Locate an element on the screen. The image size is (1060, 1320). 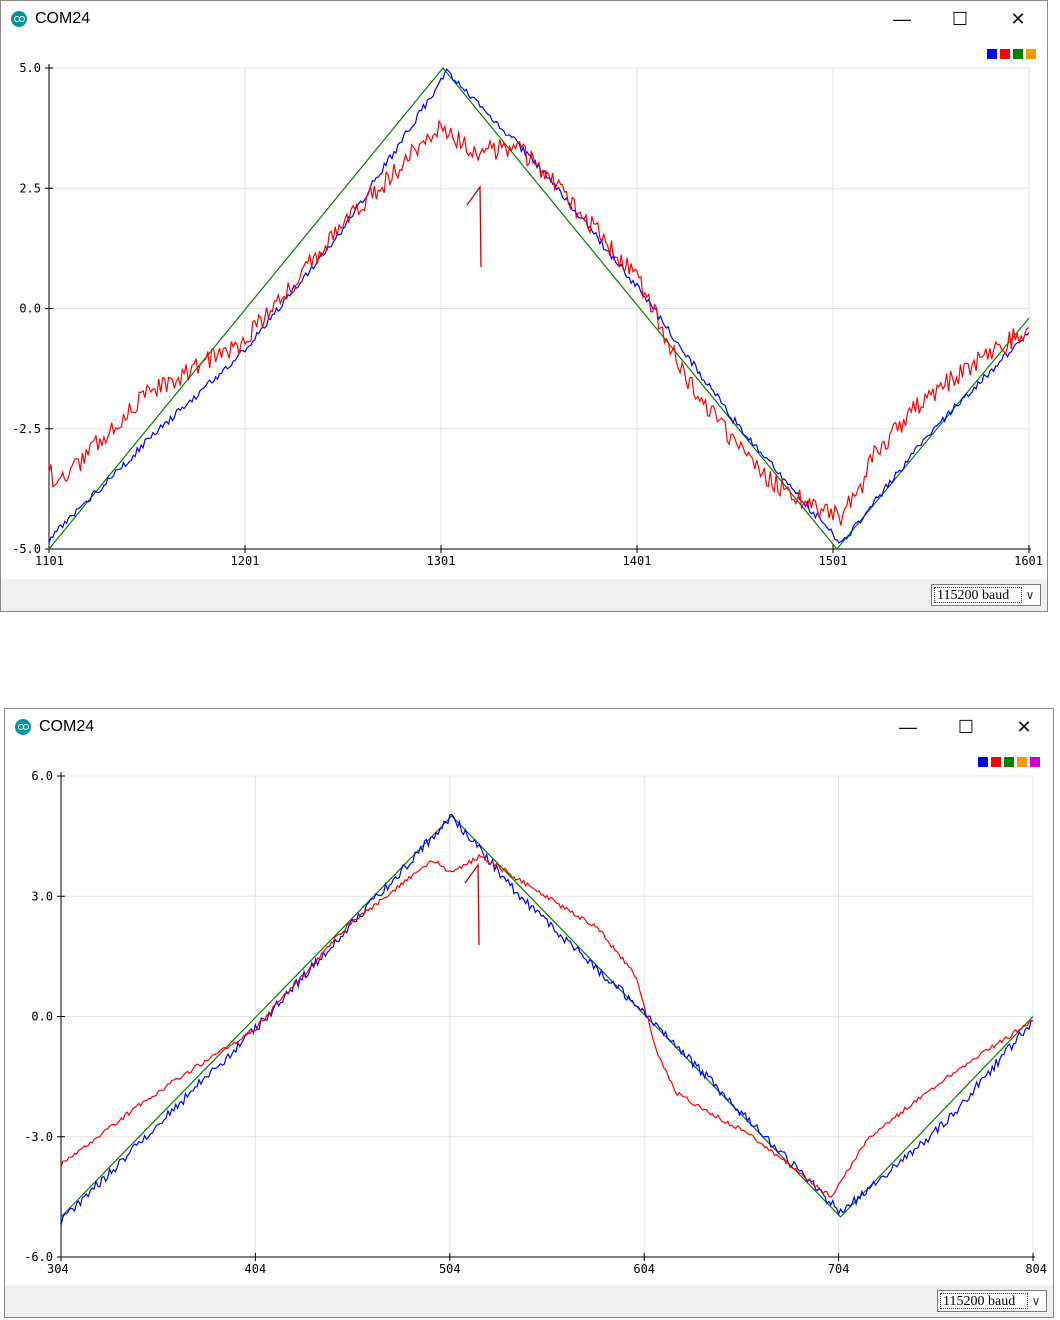
x-tick-label: 1301 is located at coordinates (441, 561).